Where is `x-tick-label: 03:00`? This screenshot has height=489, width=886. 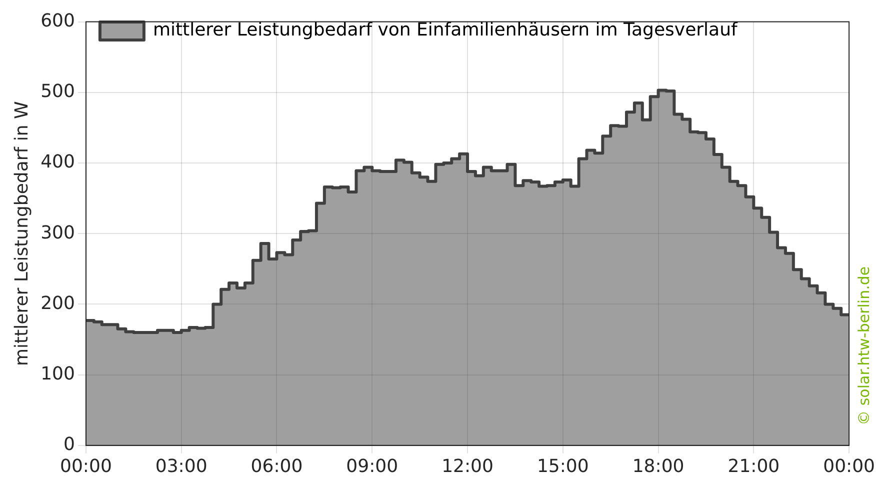
x-tick-label: 03:00 is located at coordinates (181, 466).